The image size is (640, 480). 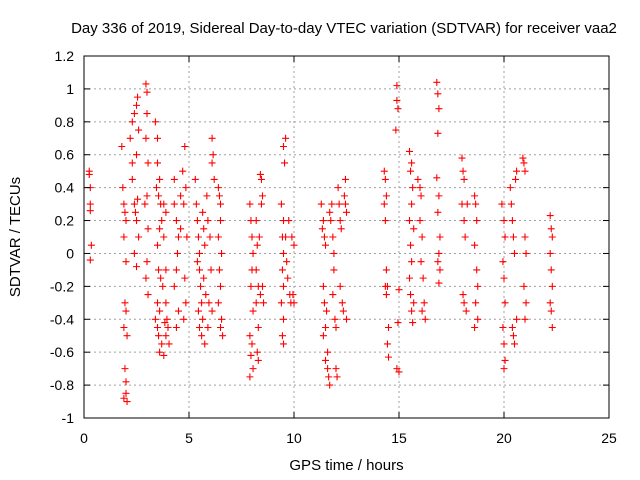 I want to click on x-tick-label: 20, so click(x=504, y=438).